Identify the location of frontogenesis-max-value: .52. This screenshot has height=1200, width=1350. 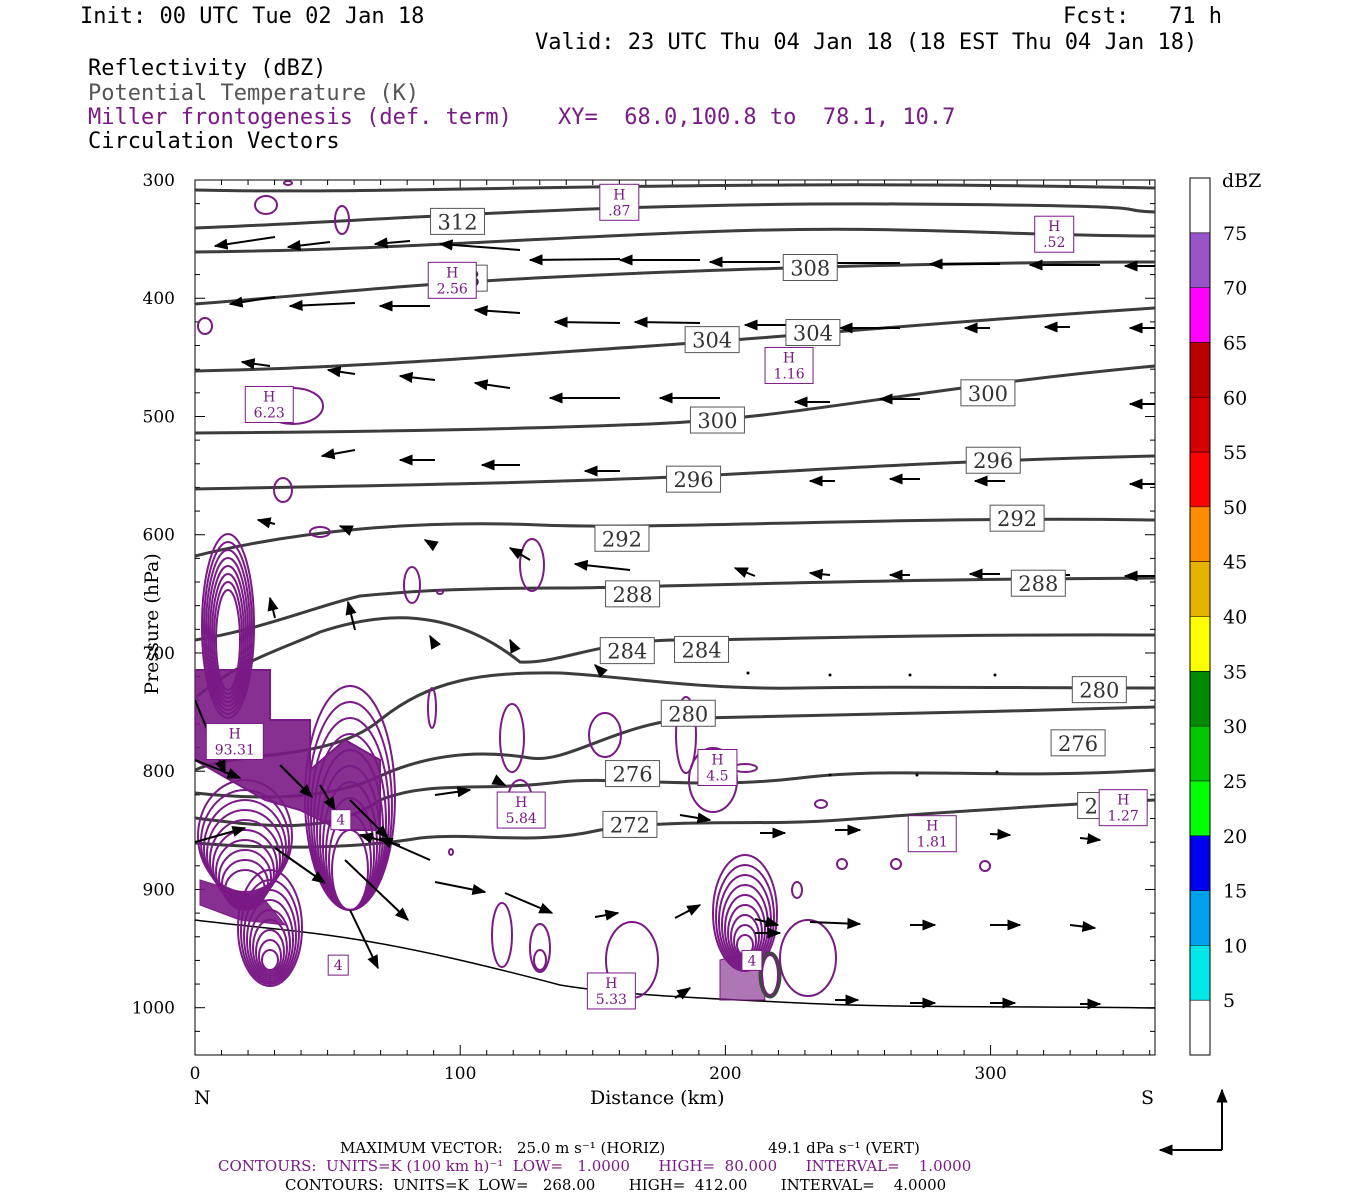
(1054, 243).